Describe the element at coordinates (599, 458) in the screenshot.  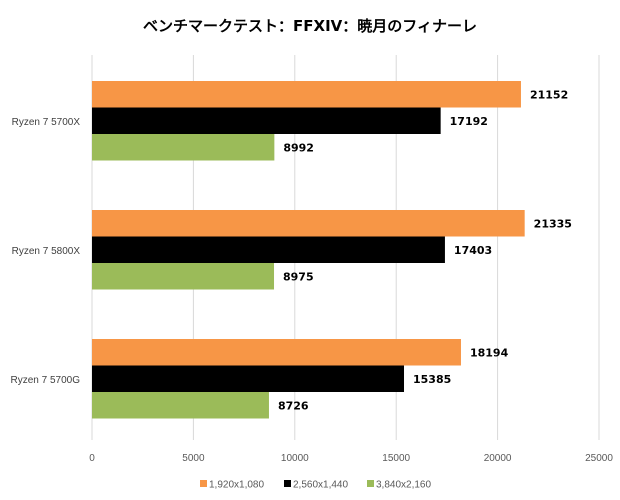
I see `x-tick-label: 25000` at that location.